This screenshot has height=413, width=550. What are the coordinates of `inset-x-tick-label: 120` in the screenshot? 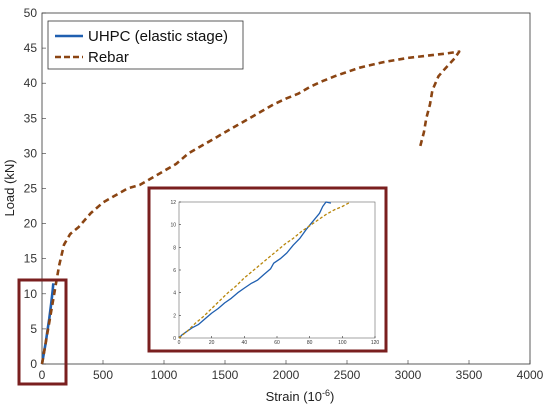 It's located at (375, 343).